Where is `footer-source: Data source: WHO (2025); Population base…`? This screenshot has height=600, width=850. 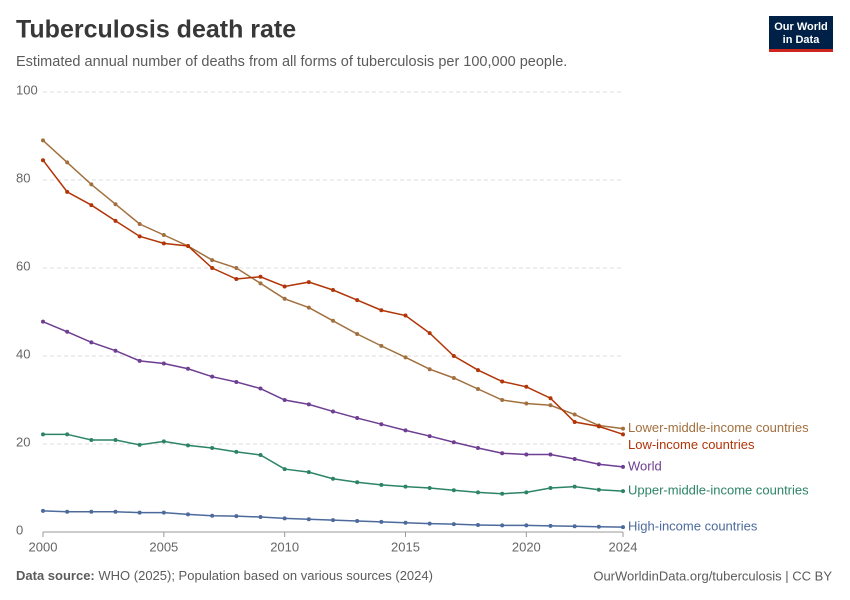
footer-source: Data source: WHO (2025); Population base… is located at coordinates (224, 575).